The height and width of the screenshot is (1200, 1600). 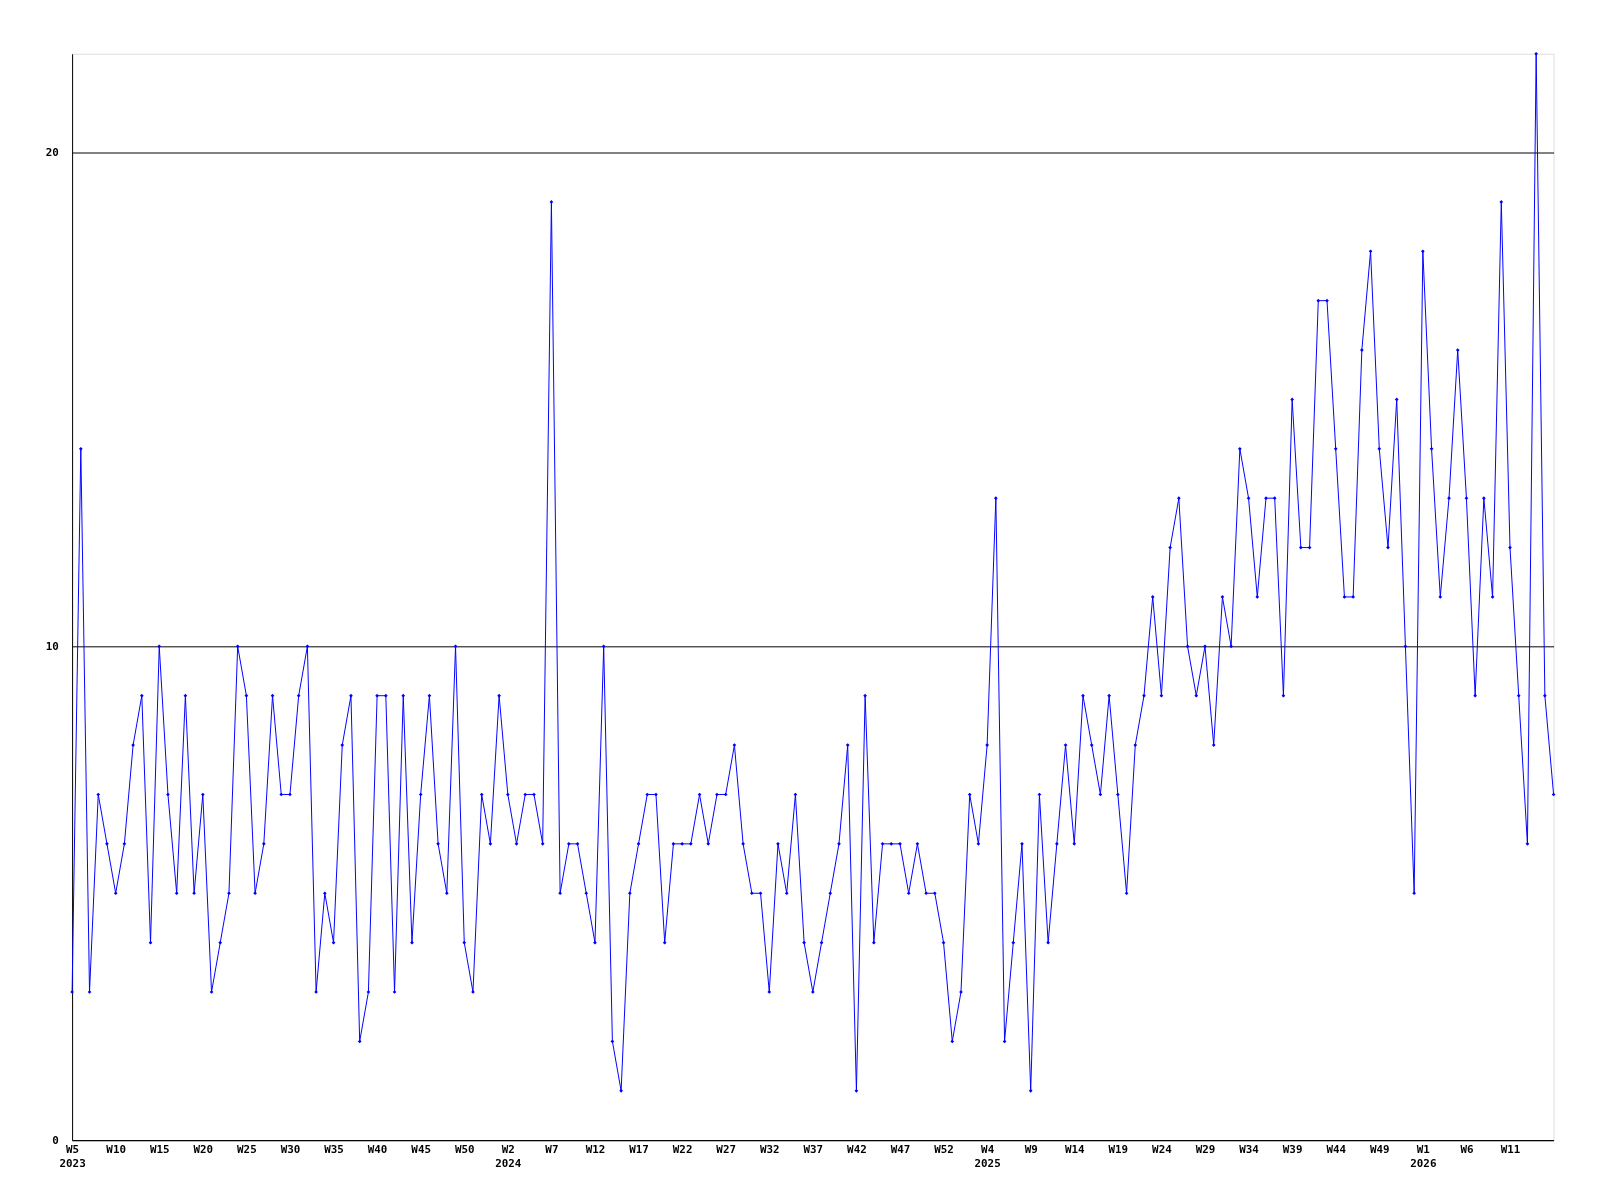 I want to click on x-tick-label: W24, so click(x=1162, y=1150).